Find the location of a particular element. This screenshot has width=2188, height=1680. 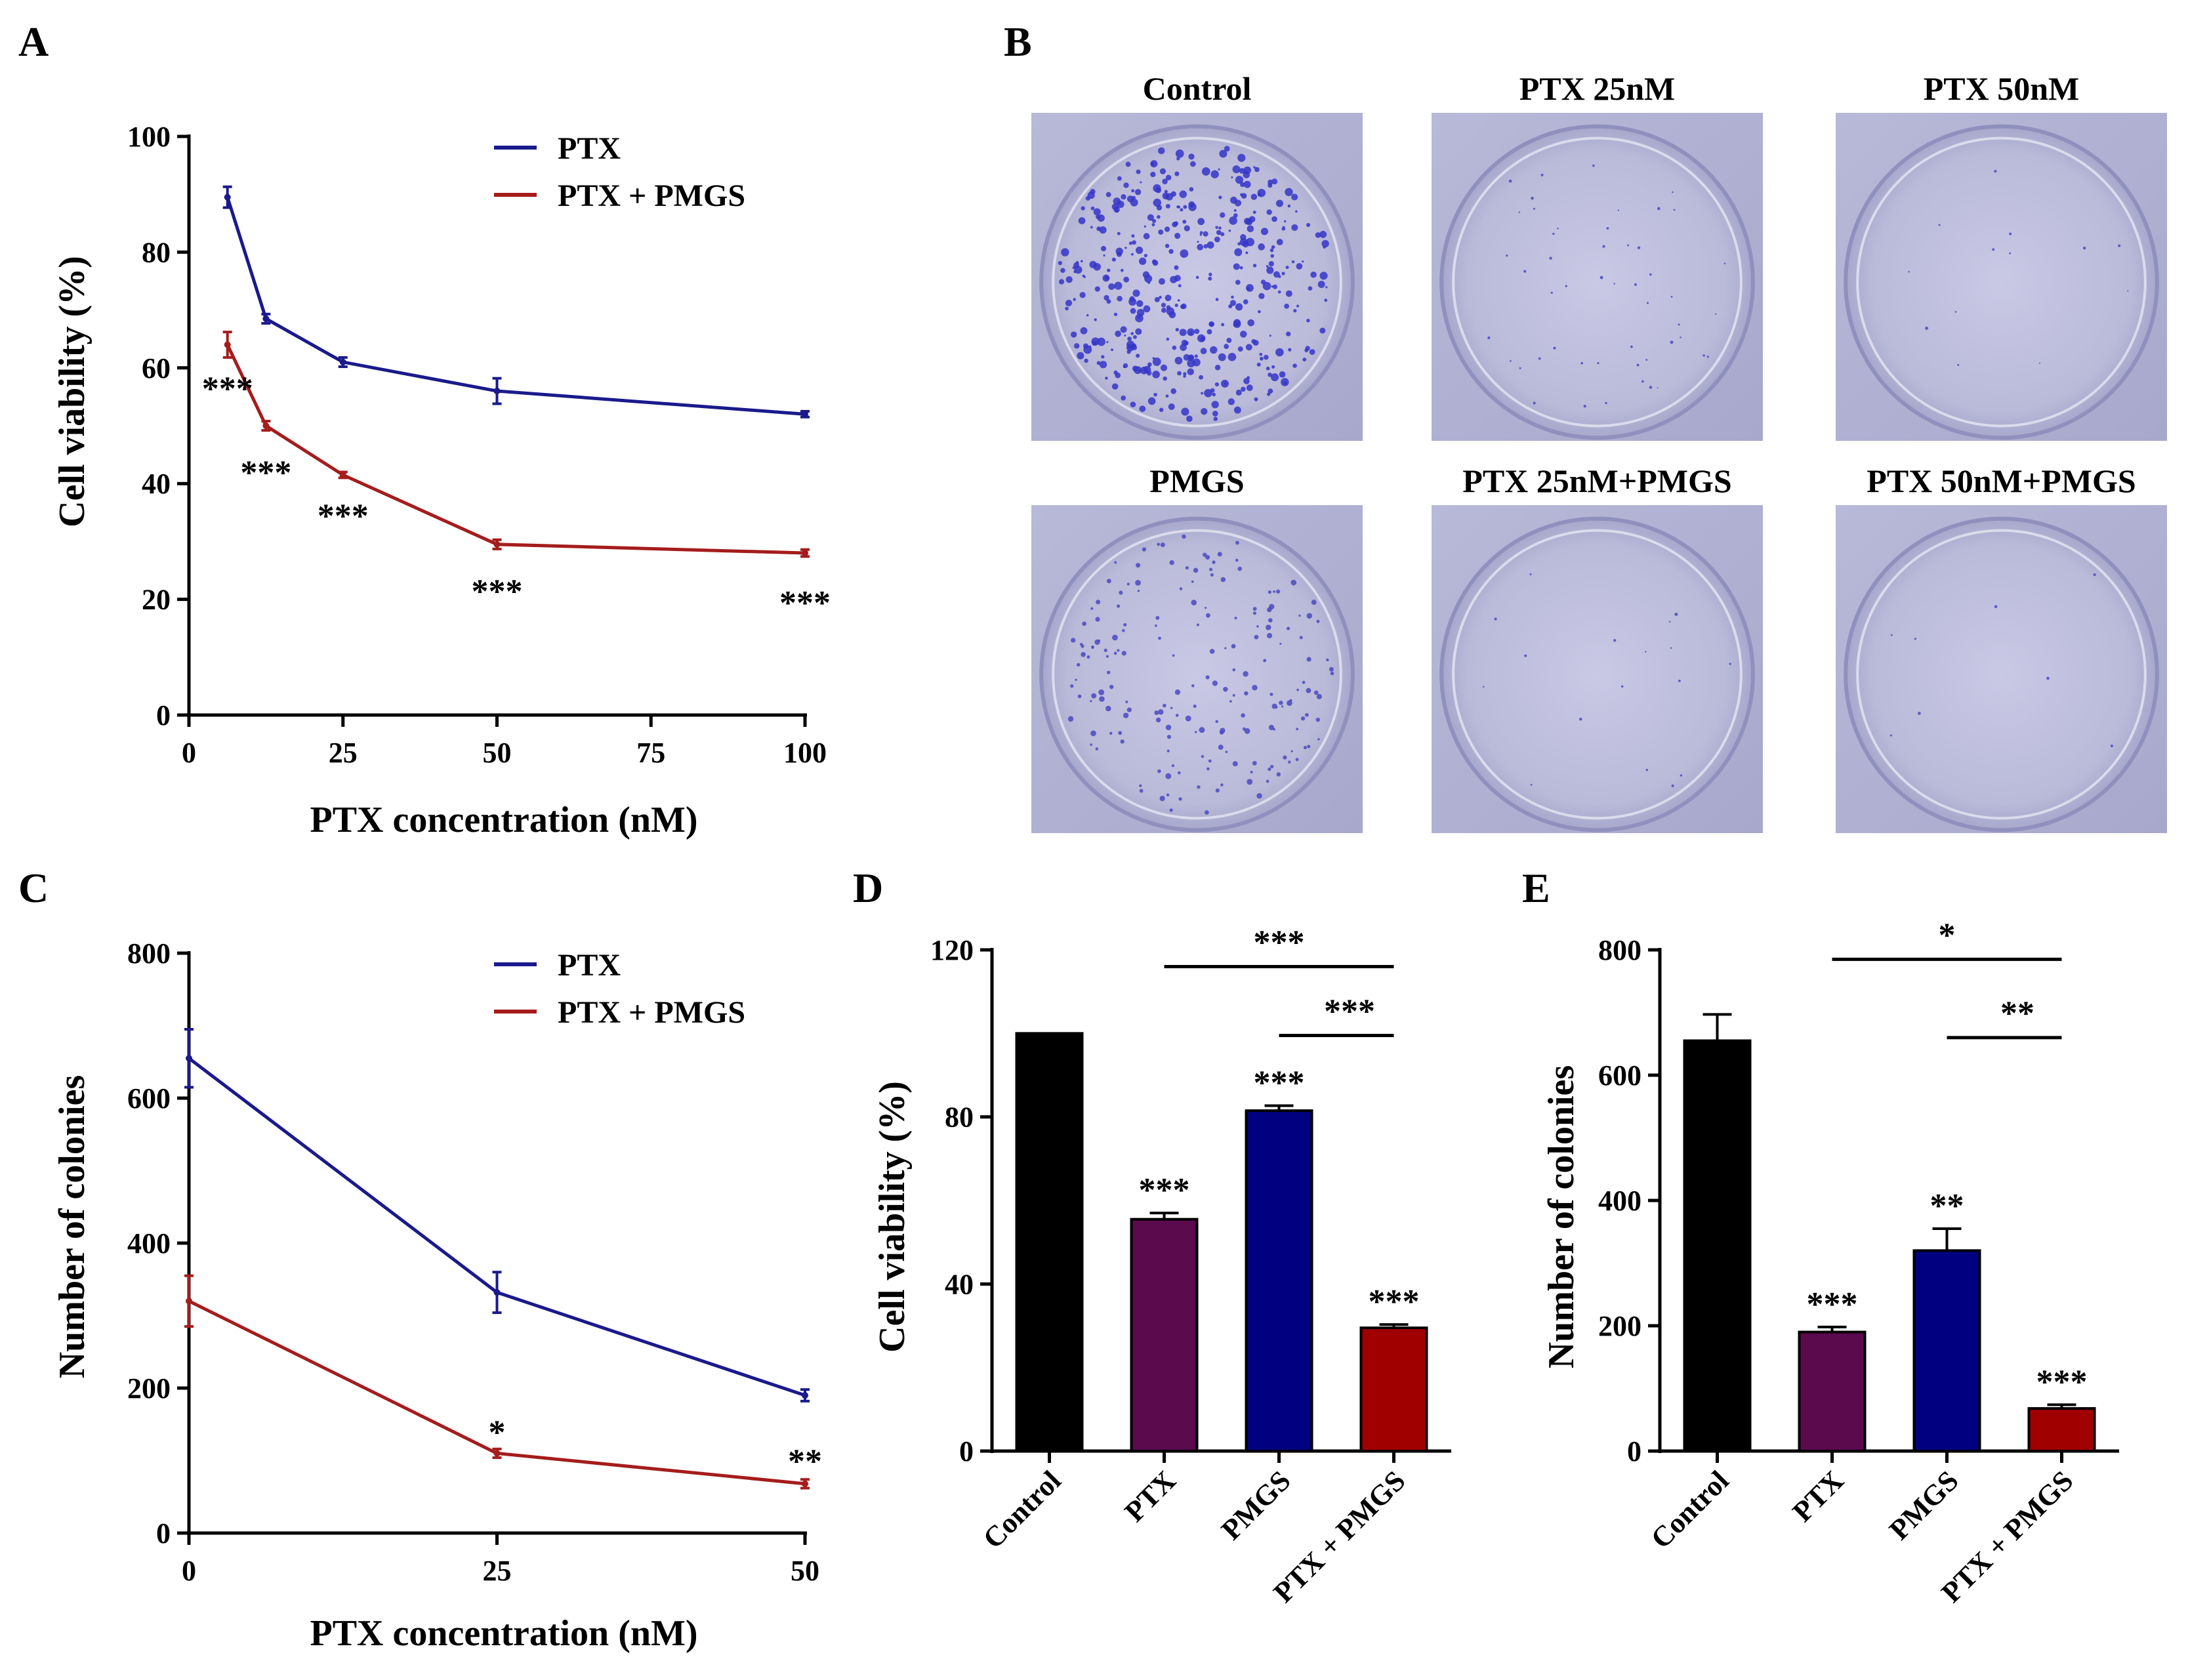

bar-control is located at coordinates (1049, 1242).